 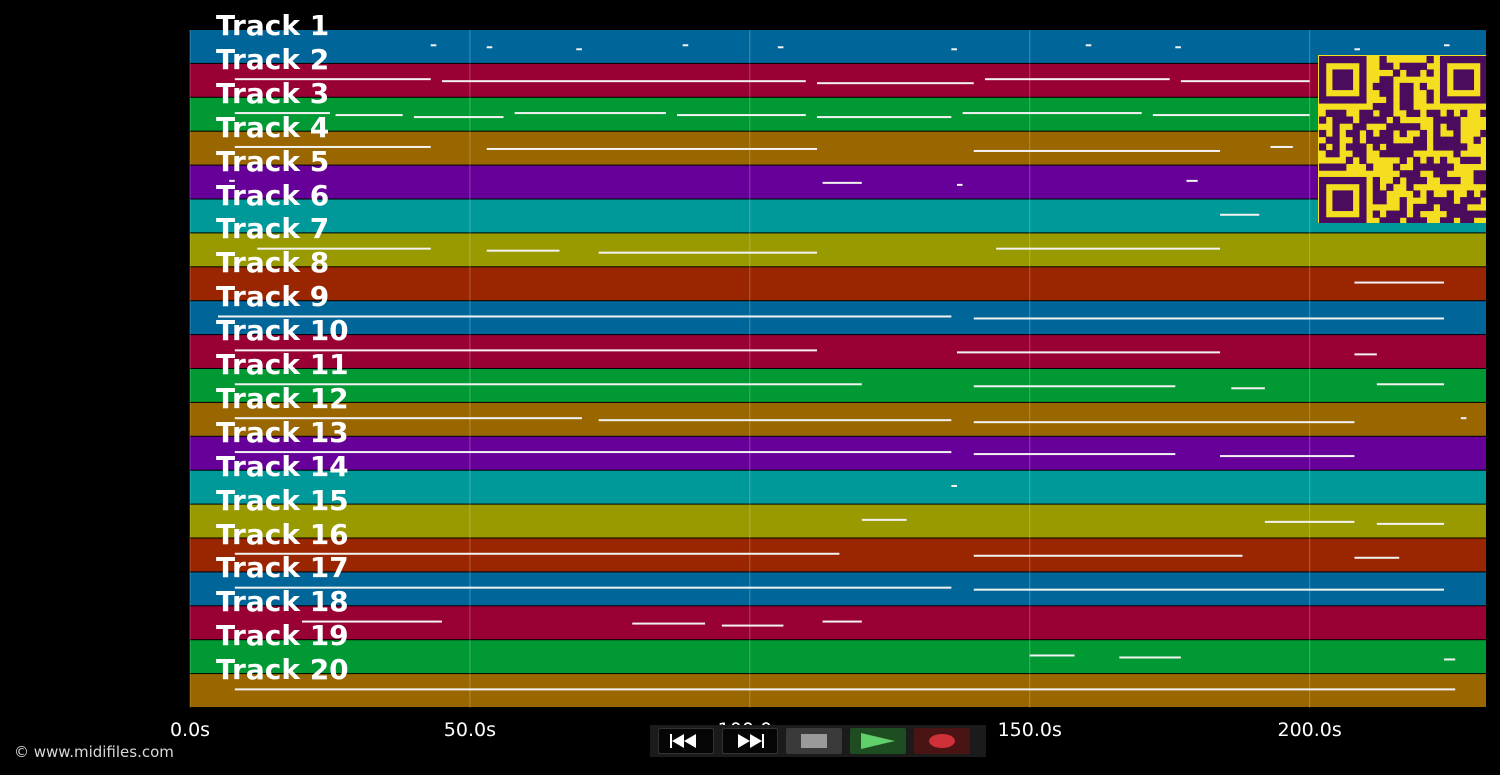 I want to click on rewind-icon, so click(x=683, y=741).